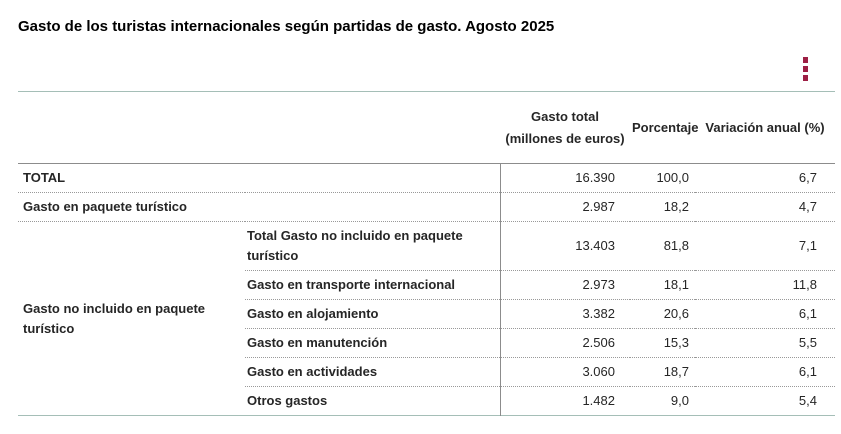 The height and width of the screenshot is (434, 841). What do you see at coordinates (564, 246) in the screenshot?
I see `gasto-total-cell: 13.403` at bounding box center [564, 246].